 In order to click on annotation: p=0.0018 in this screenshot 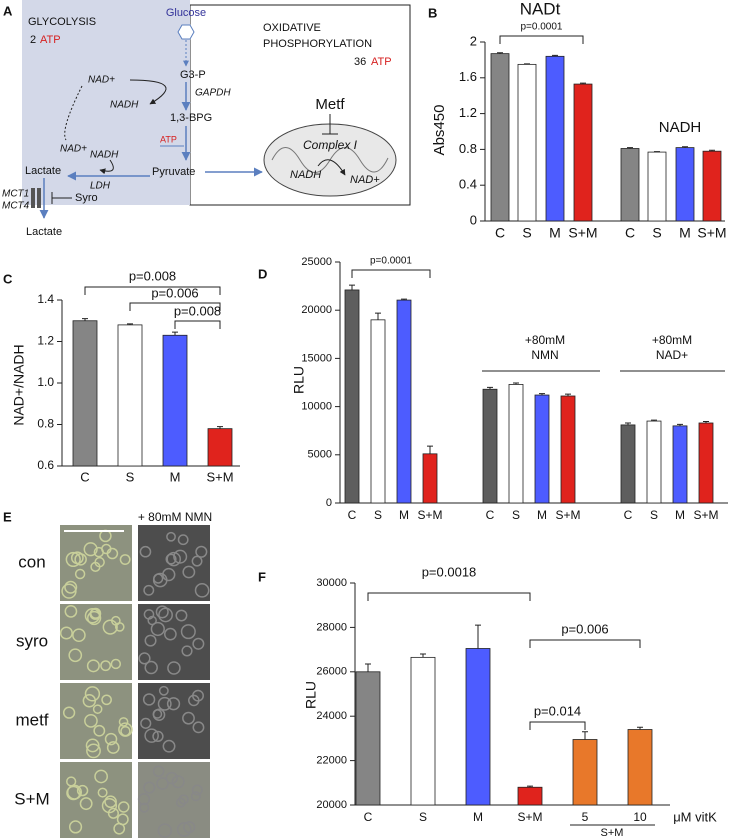, I will do `click(449, 571)`.